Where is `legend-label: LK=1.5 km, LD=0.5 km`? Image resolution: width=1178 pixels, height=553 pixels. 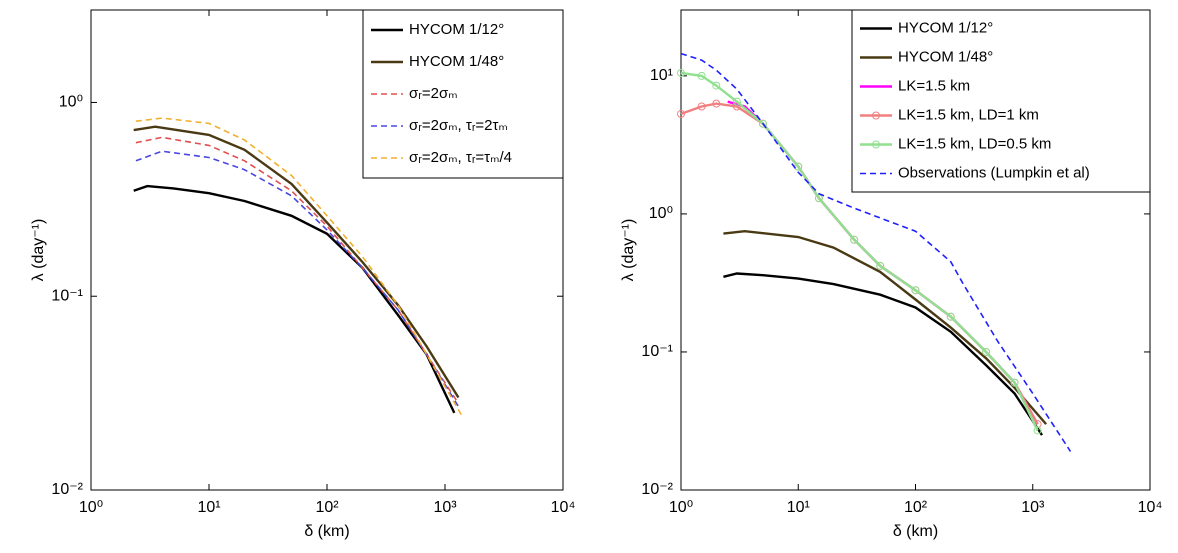 legend-label: LK=1.5 km, LD=0.5 km is located at coordinates (974, 143).